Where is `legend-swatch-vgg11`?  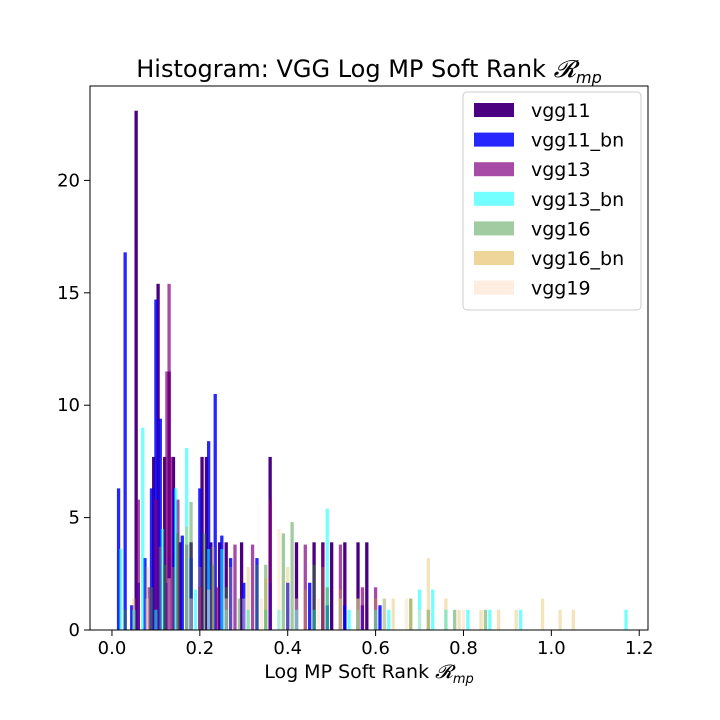 legend-swatch-vgg11 is located at coordinates (494, 110).